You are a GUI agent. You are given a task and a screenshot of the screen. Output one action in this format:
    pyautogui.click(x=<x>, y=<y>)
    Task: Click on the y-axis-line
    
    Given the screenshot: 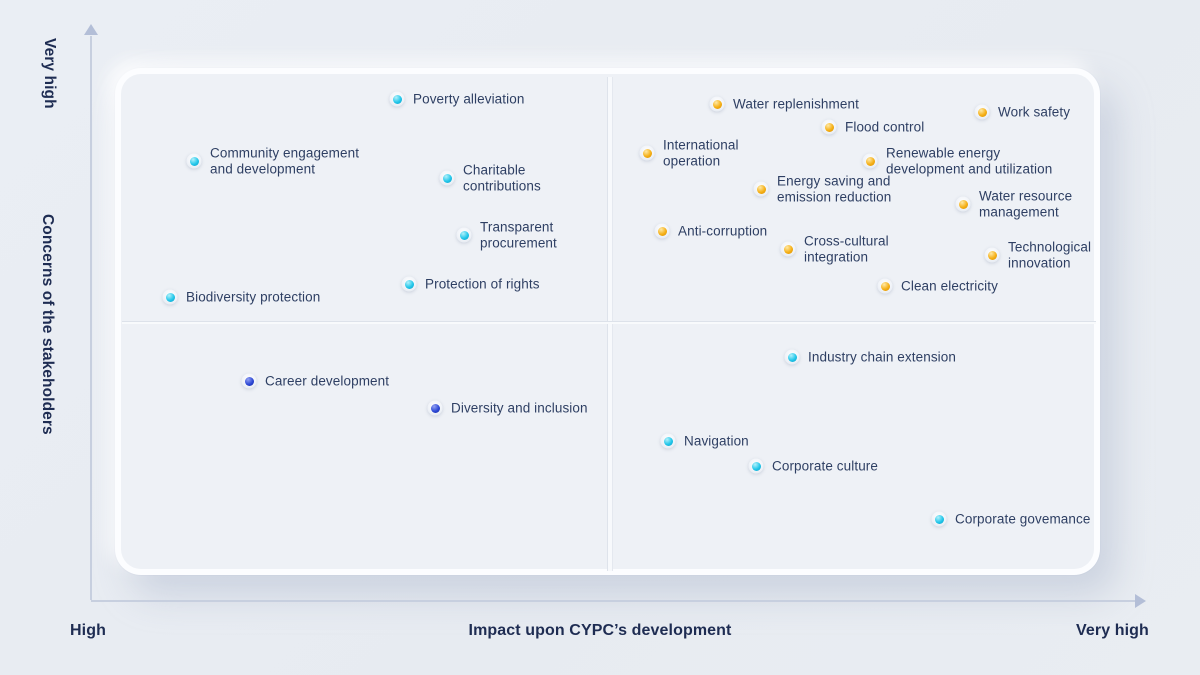 What is the action you would take?
    pyautogui.click(x=91, y=318)
    